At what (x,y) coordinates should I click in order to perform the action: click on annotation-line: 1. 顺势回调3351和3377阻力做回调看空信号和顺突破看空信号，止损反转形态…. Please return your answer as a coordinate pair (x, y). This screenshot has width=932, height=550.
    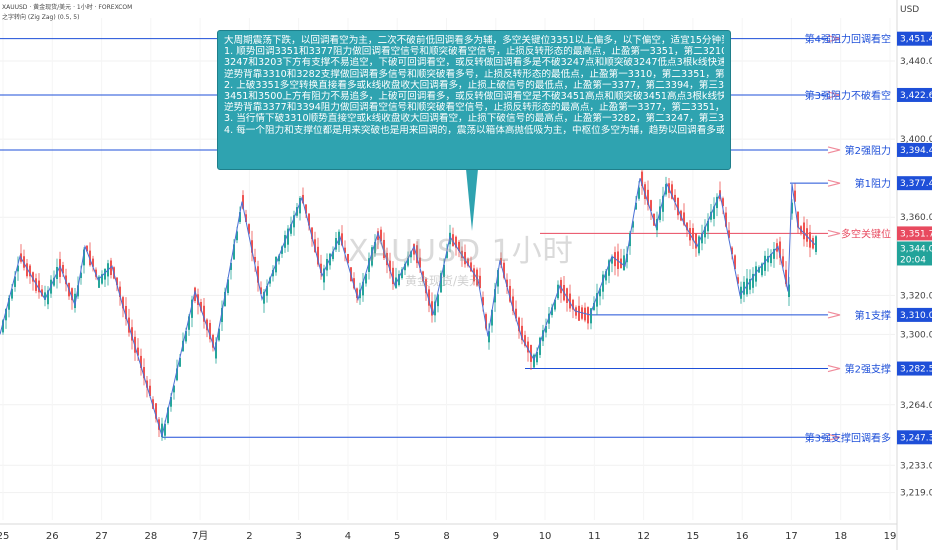
    Looking at the image, I should click on (474, 52).